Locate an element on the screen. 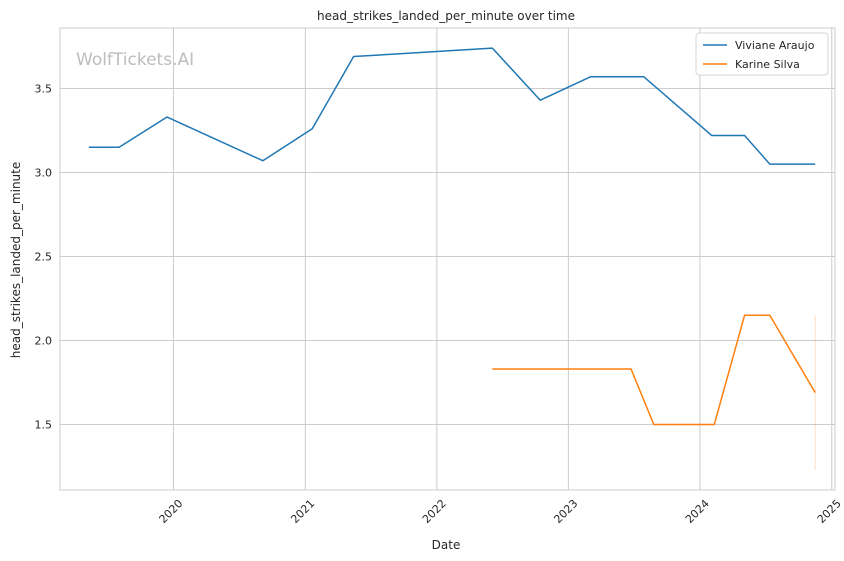 This screenshot has height=561, width=844. y-tick-label: 2.0 is located at coordinates (44, 340).